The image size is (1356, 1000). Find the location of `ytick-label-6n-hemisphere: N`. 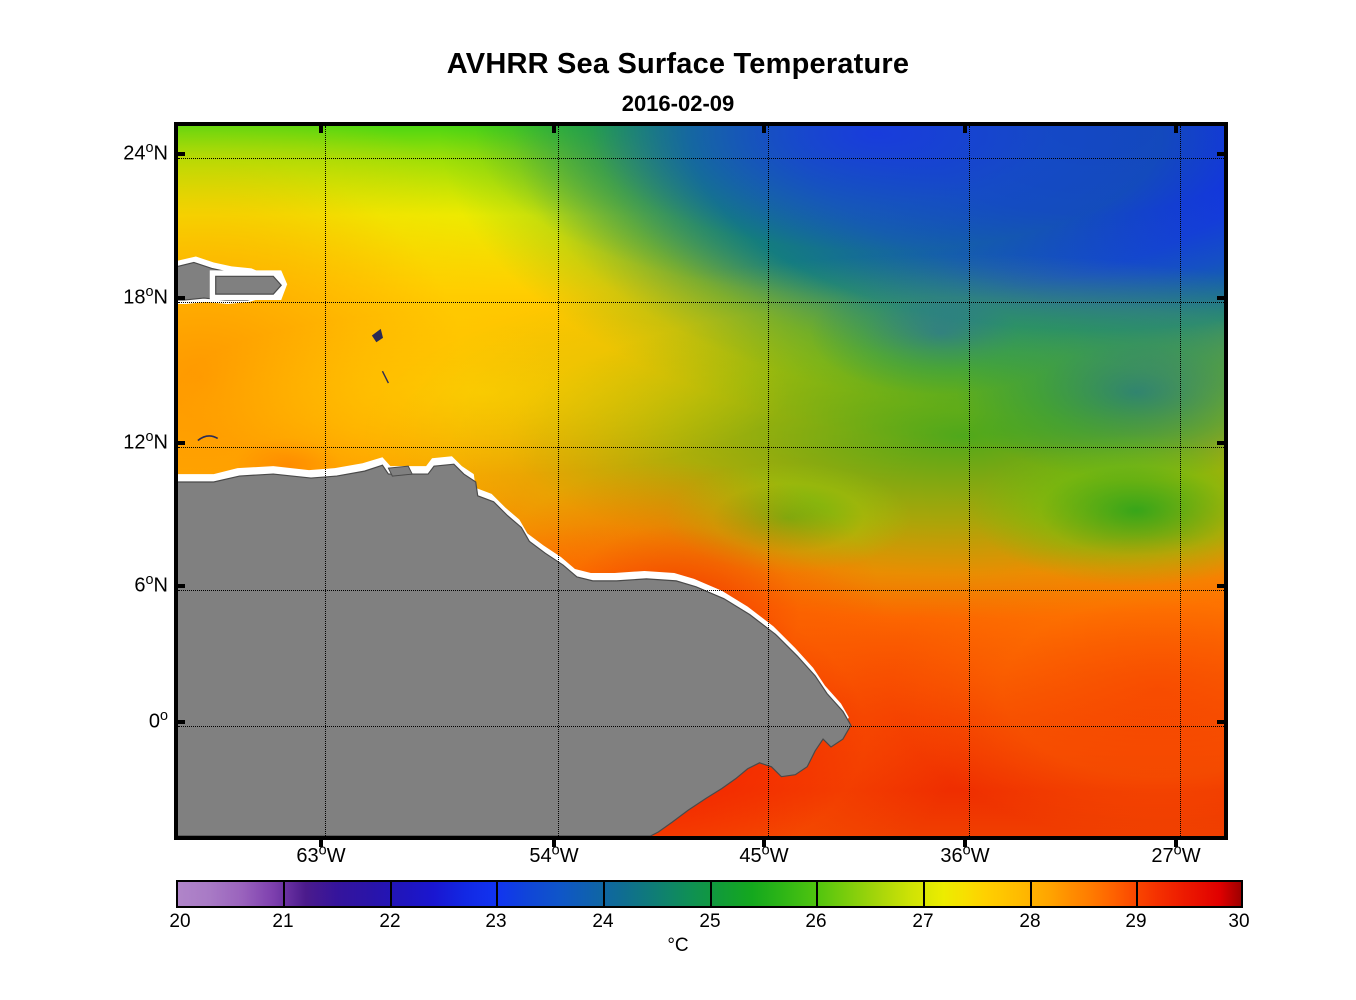

ytick-label-6n-hemisphere: N is located at coordinates (160, 585).